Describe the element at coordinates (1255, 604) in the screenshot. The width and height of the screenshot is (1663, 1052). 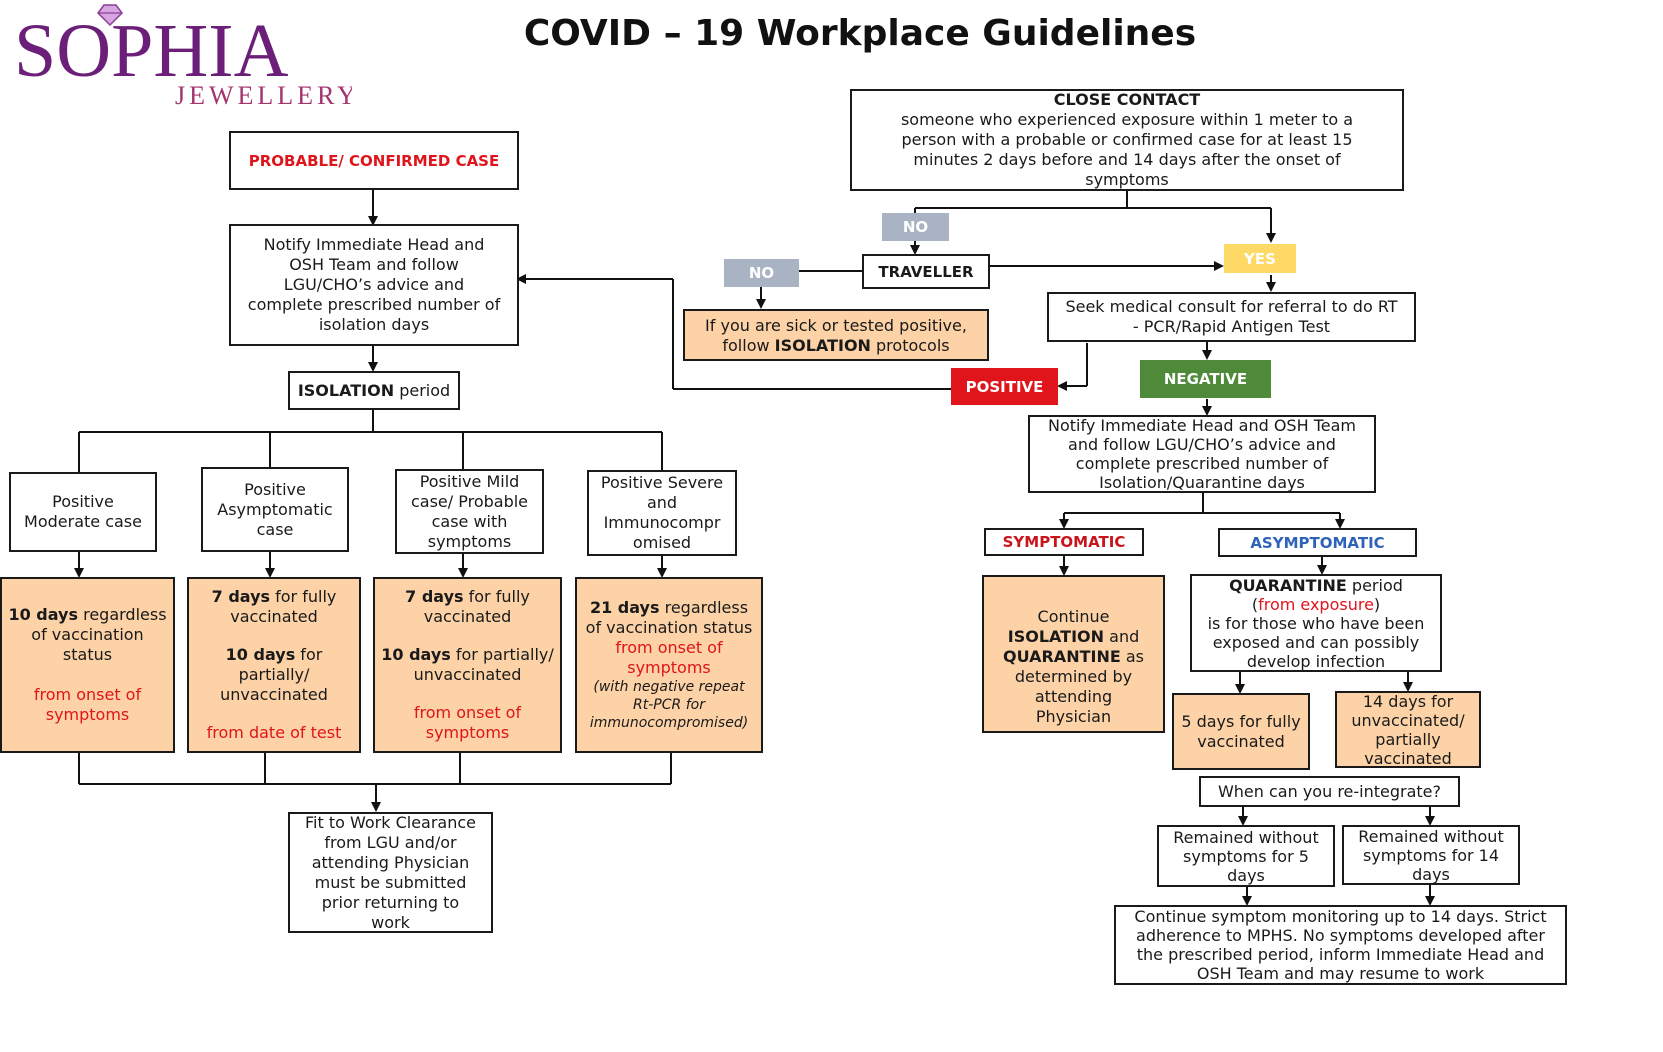
I see `quarantine-paren-open: (` at that location.